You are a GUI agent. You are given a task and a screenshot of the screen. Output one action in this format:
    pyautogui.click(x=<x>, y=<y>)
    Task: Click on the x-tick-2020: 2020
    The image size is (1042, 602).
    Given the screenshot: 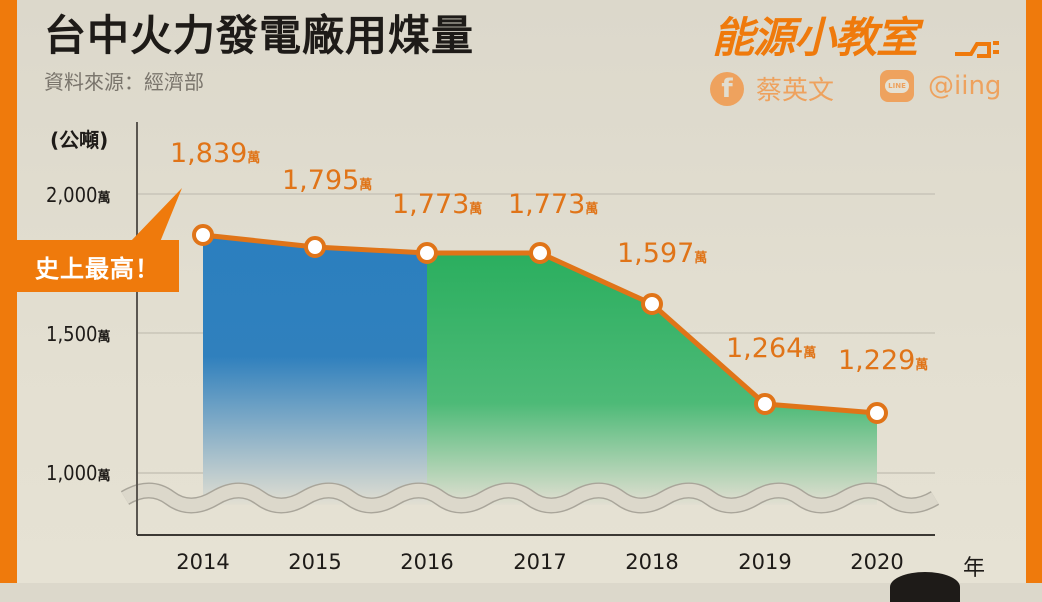 What is the action you would take?
    pyautogui.click(x=877, y=562)
    